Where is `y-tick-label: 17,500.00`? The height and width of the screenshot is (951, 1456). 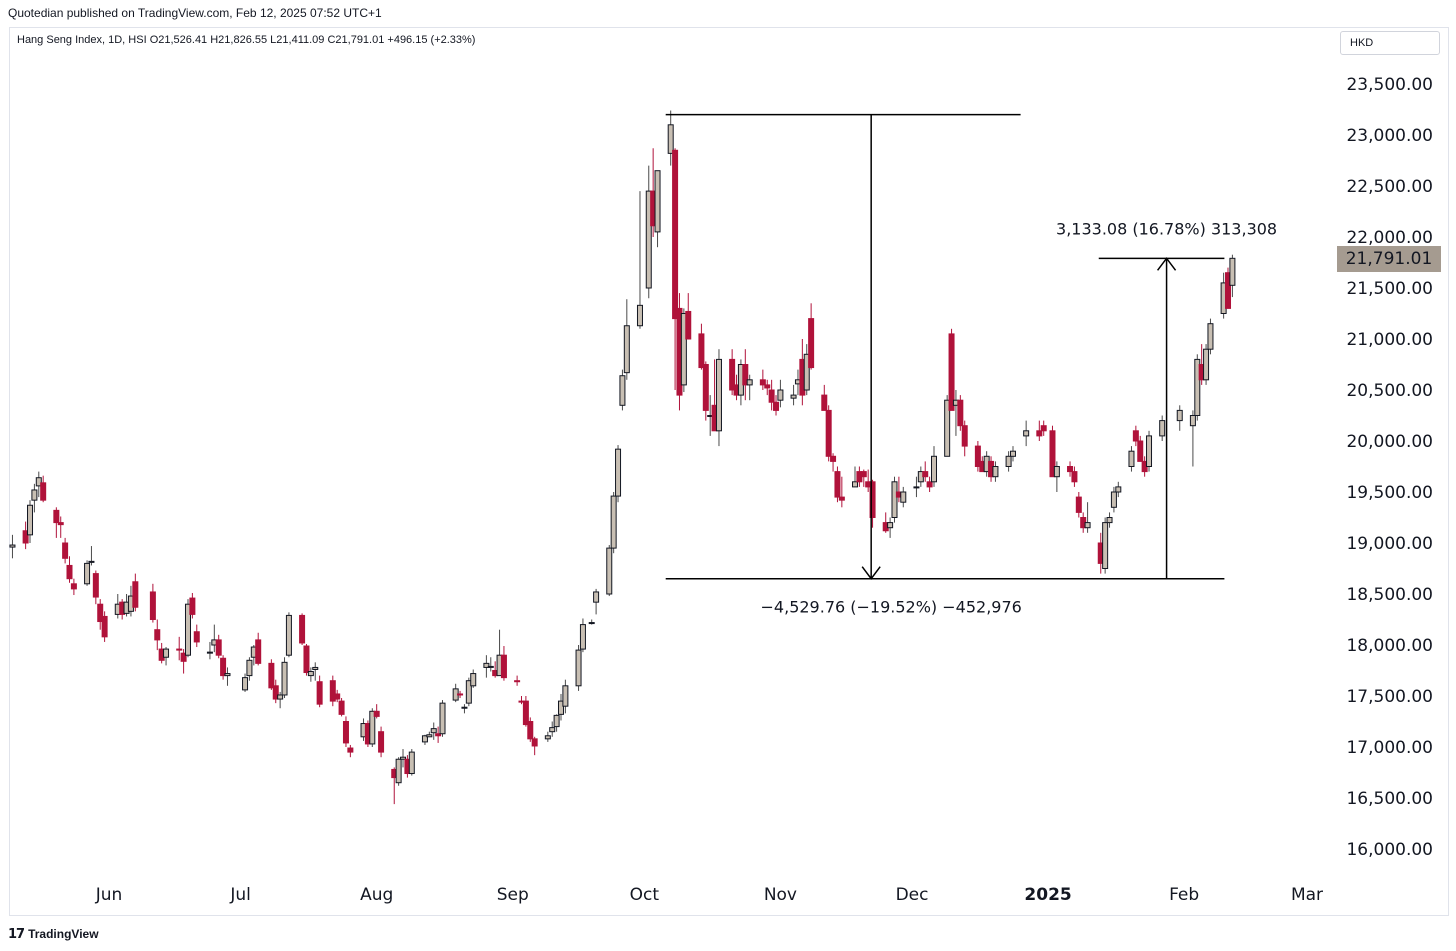
y-tick-label: 17,500.00 is located at coordinates (1389, 697).